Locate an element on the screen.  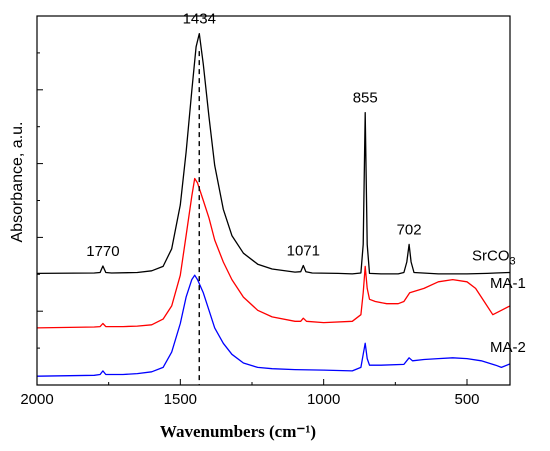
x-tick-label: 500 is located at coordinates (466, 399).